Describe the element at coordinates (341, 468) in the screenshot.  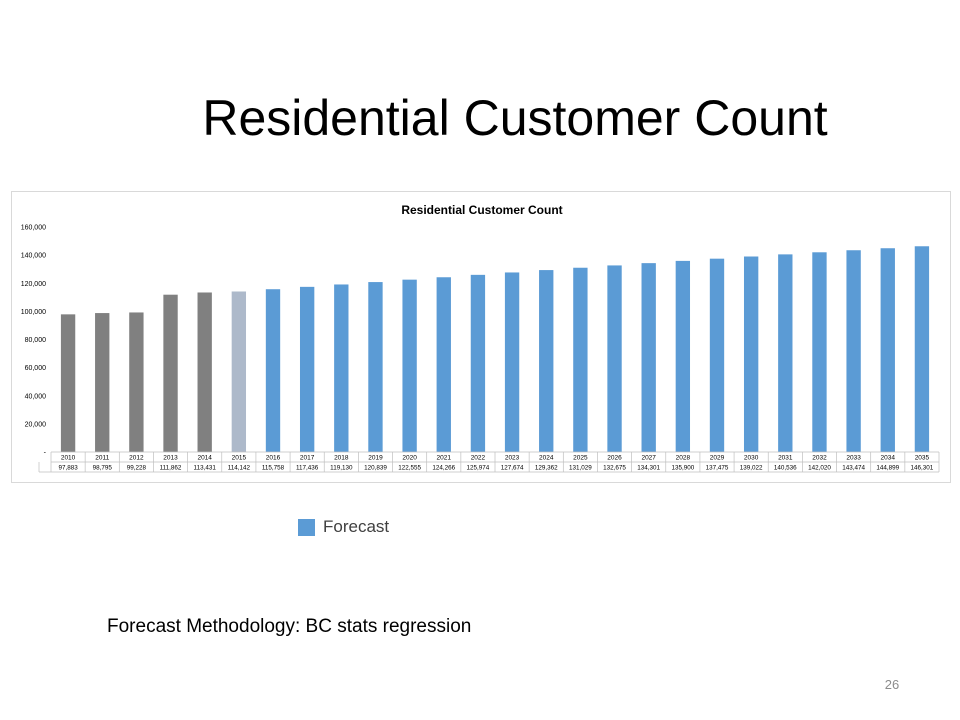
I see `data-label: 119,130` at that location.